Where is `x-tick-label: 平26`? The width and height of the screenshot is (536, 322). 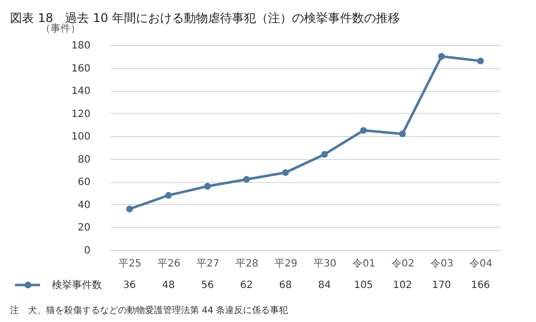
x-tick-label: 平26 is located at coordinates (169, 264).